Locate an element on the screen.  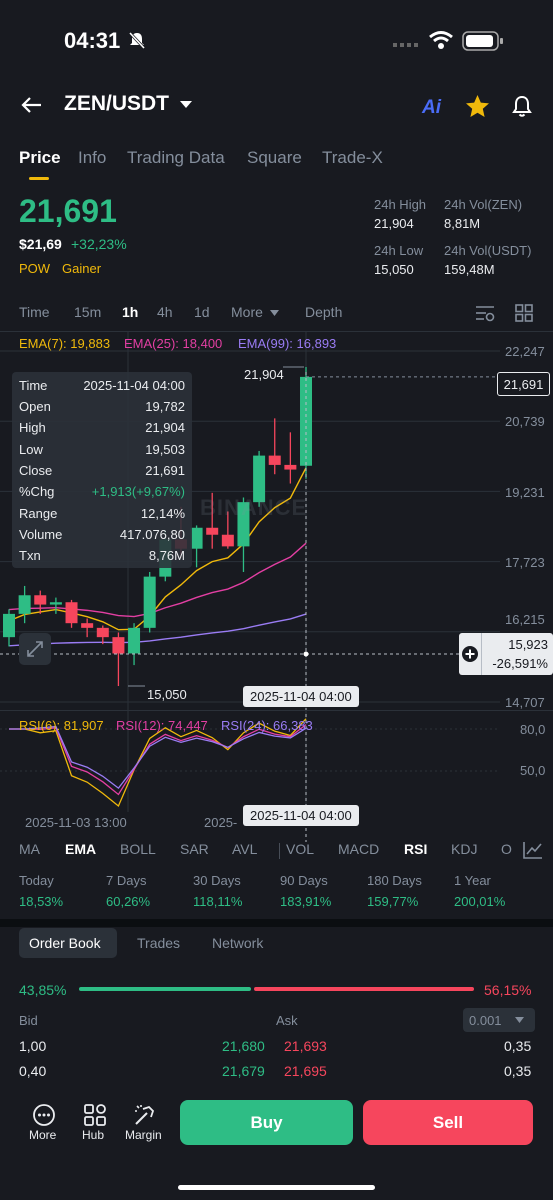
fullscreen-button is located at coordinates (35, 649).